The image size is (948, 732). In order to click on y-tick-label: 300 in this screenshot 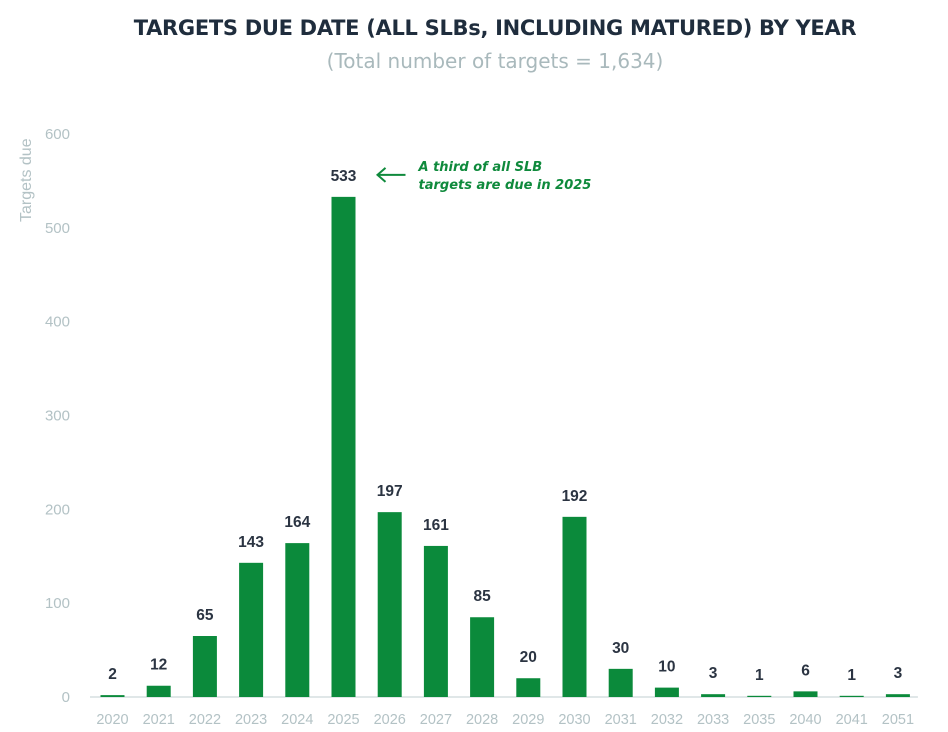, I will do `click(57, 416)`.